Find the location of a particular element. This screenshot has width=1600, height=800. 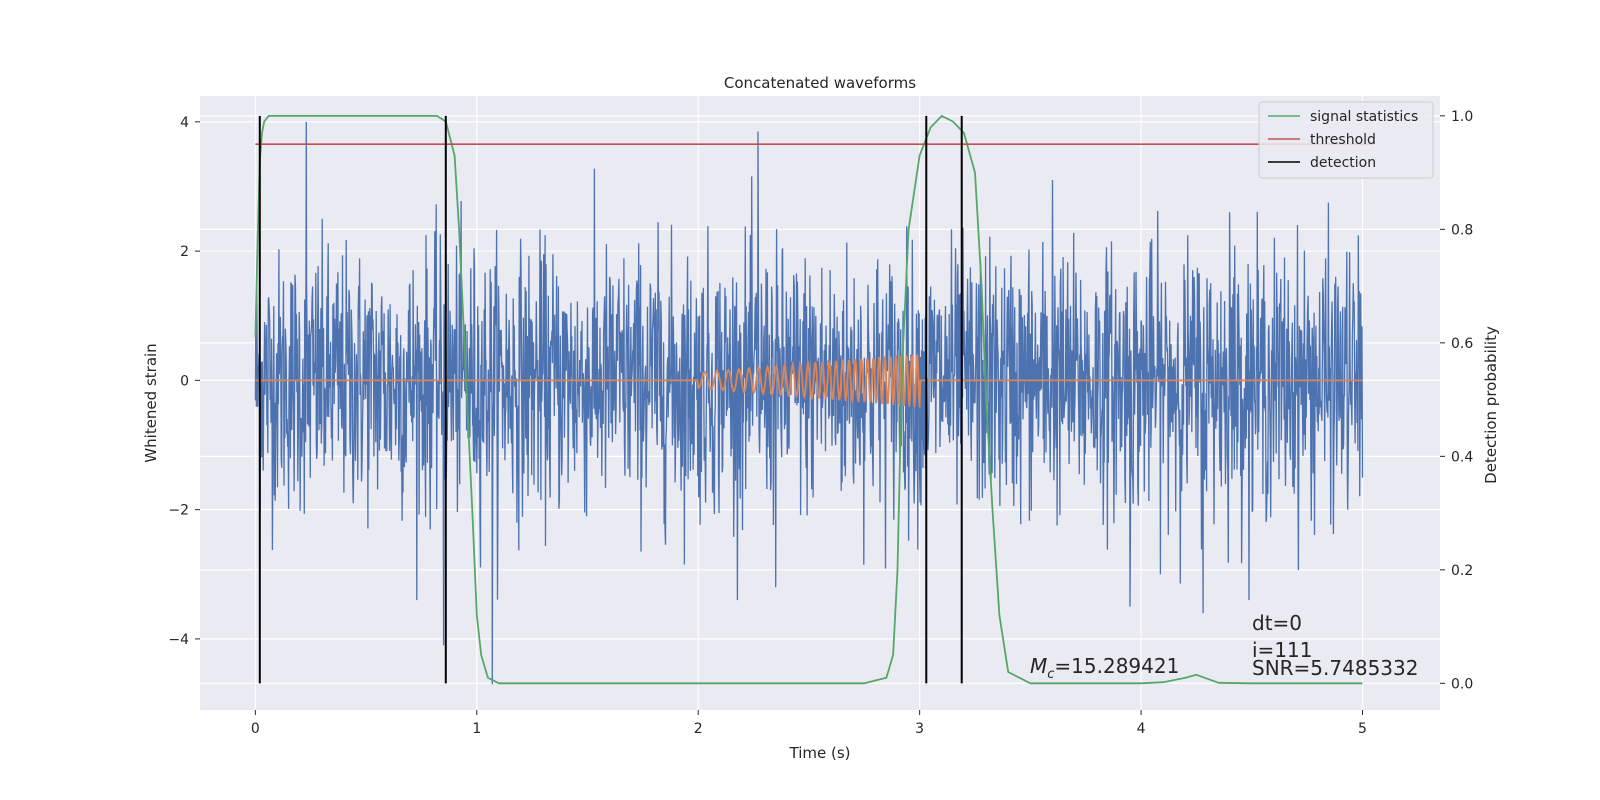

y2-tick-label: 0.6 is located at coordinates (1462, 344).